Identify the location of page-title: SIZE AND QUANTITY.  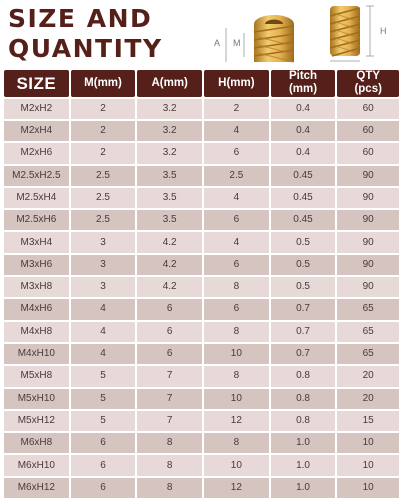
(85, 34).